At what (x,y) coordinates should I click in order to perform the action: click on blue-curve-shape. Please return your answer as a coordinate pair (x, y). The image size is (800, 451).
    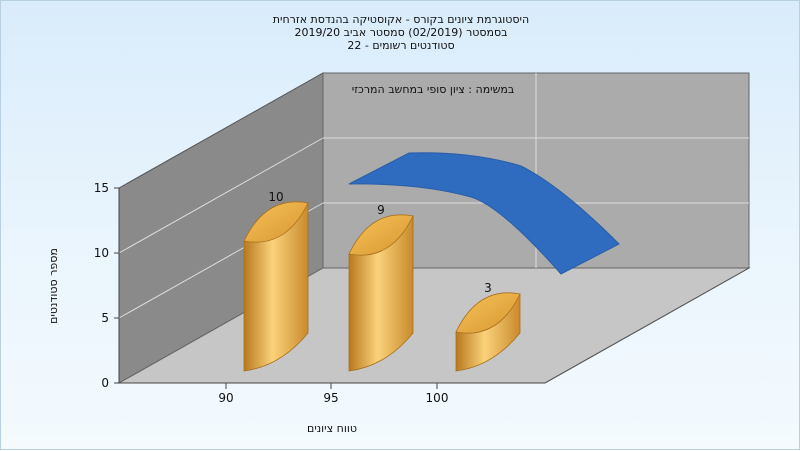
    Looking at the image, I should click on (484, 213).